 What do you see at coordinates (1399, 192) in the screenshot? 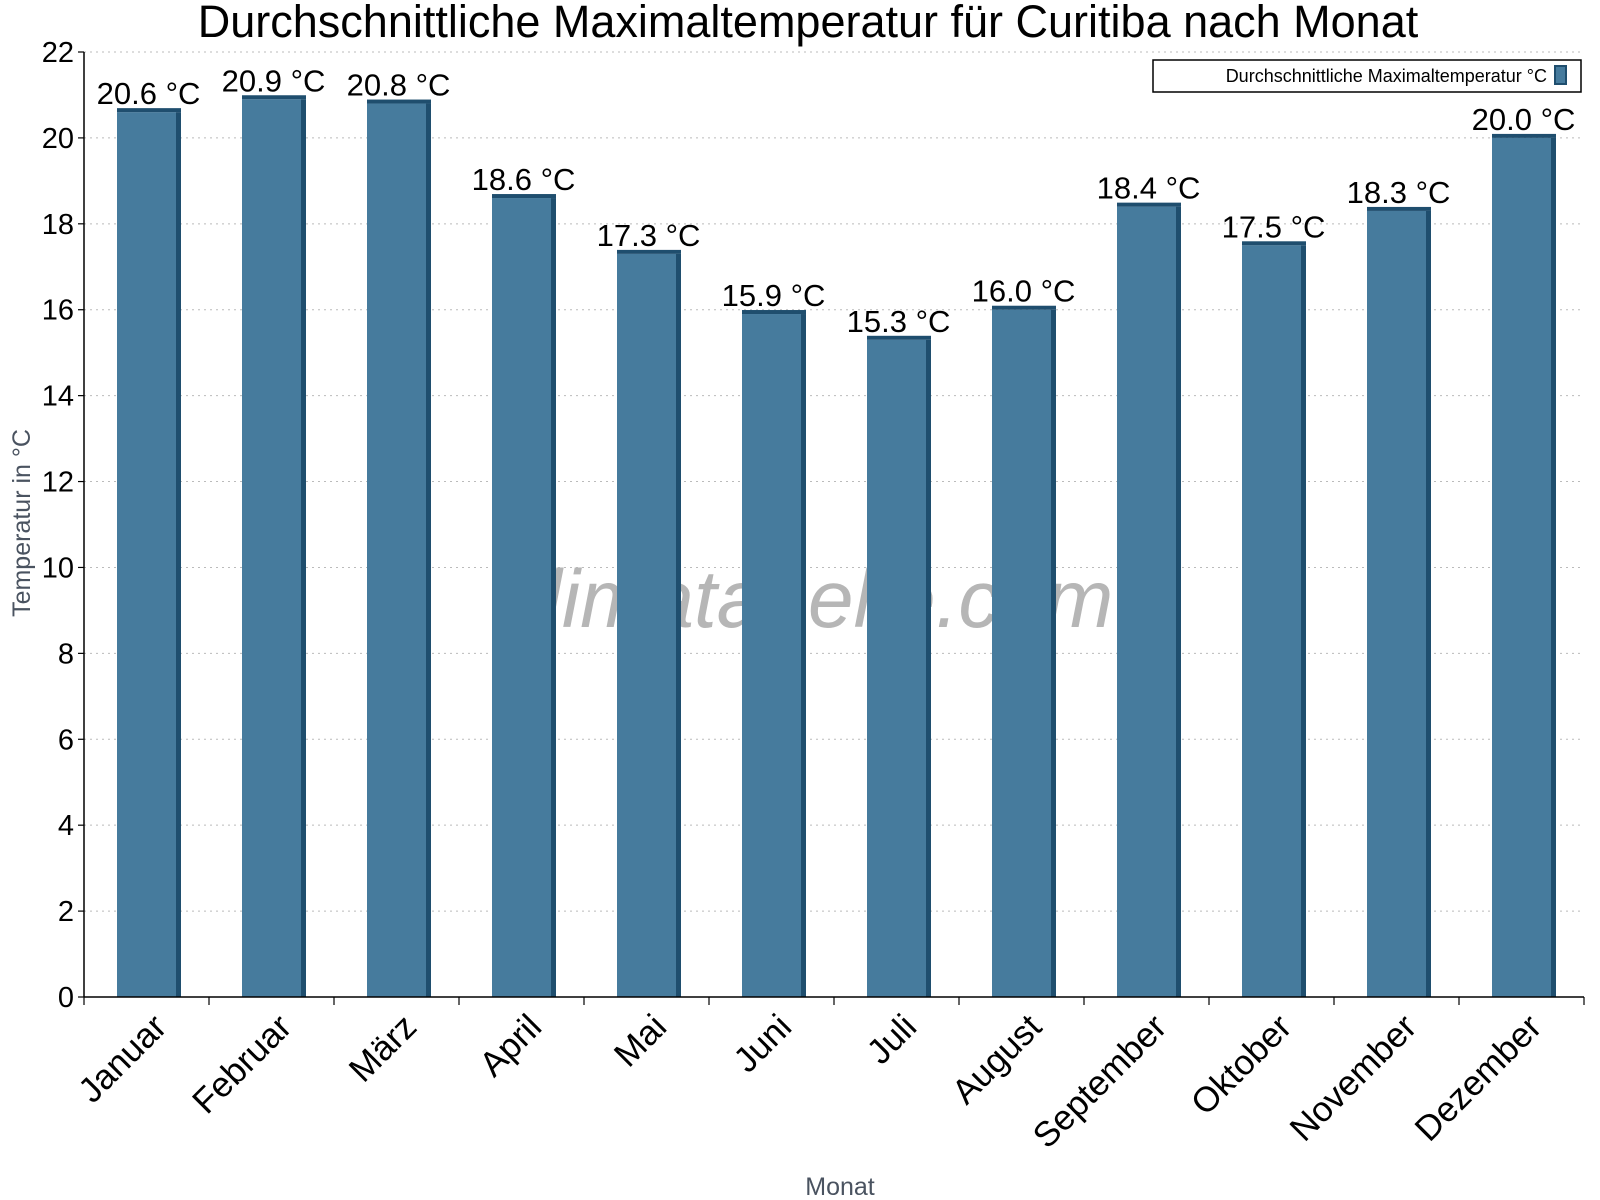
I see `data-label: 18.3 °C` at bounding box center [1399, 192].